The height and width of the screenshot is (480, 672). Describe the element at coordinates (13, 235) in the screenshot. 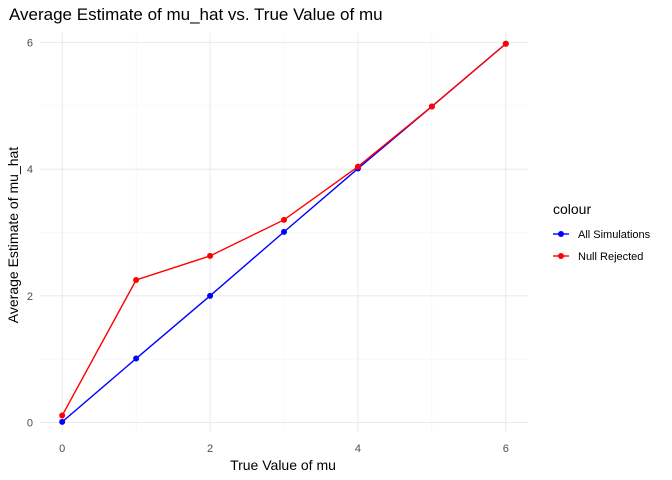

I see `y-axis-title: Average Estimate of mu_hat` at that location.